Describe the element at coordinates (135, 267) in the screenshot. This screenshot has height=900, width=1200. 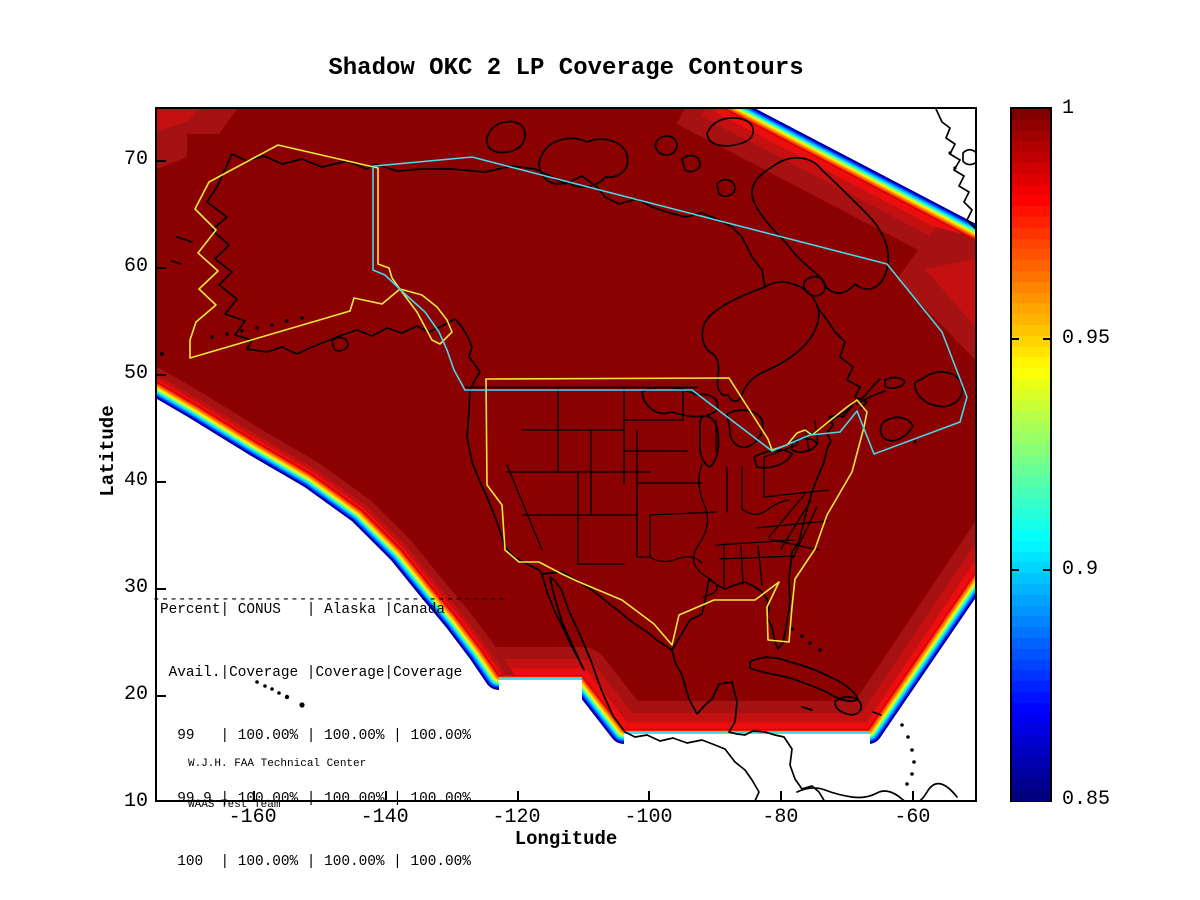
I see `y-tick-label: 60` at that location.